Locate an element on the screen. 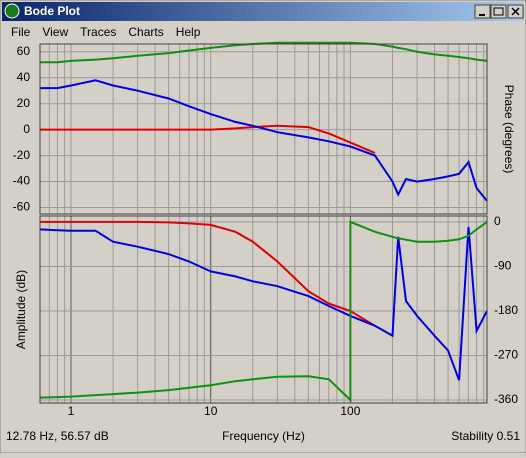 This screenshot has height=458, width=526. menu-item: File is located at coordinates (21, 32).